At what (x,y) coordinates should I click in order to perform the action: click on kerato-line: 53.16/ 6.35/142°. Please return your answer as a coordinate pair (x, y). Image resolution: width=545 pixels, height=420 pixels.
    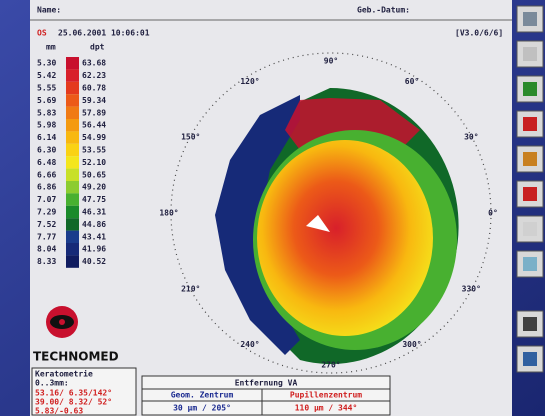
    Looking at the image, I should click on (73, 393).